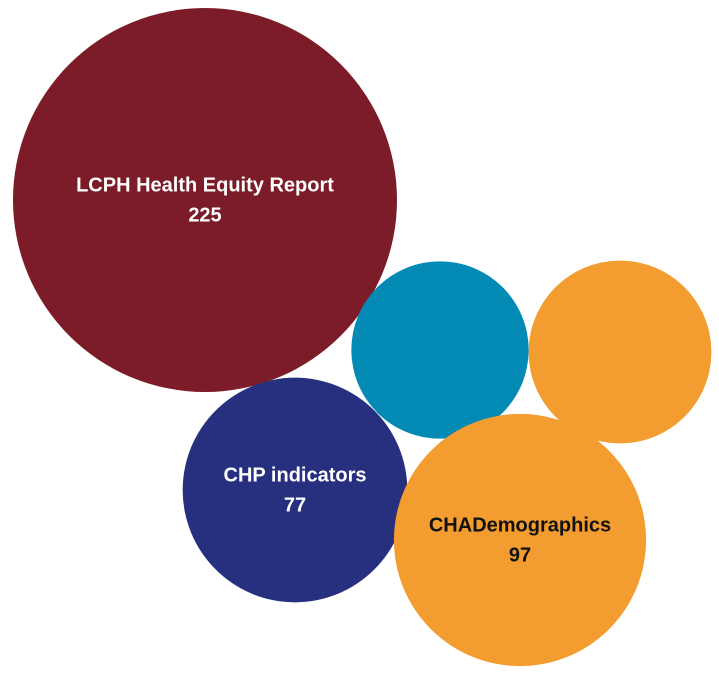  Describe the element at coordinates (520, 525) in the screenshot. I see `bubble-label: CHADemographics` at that location.